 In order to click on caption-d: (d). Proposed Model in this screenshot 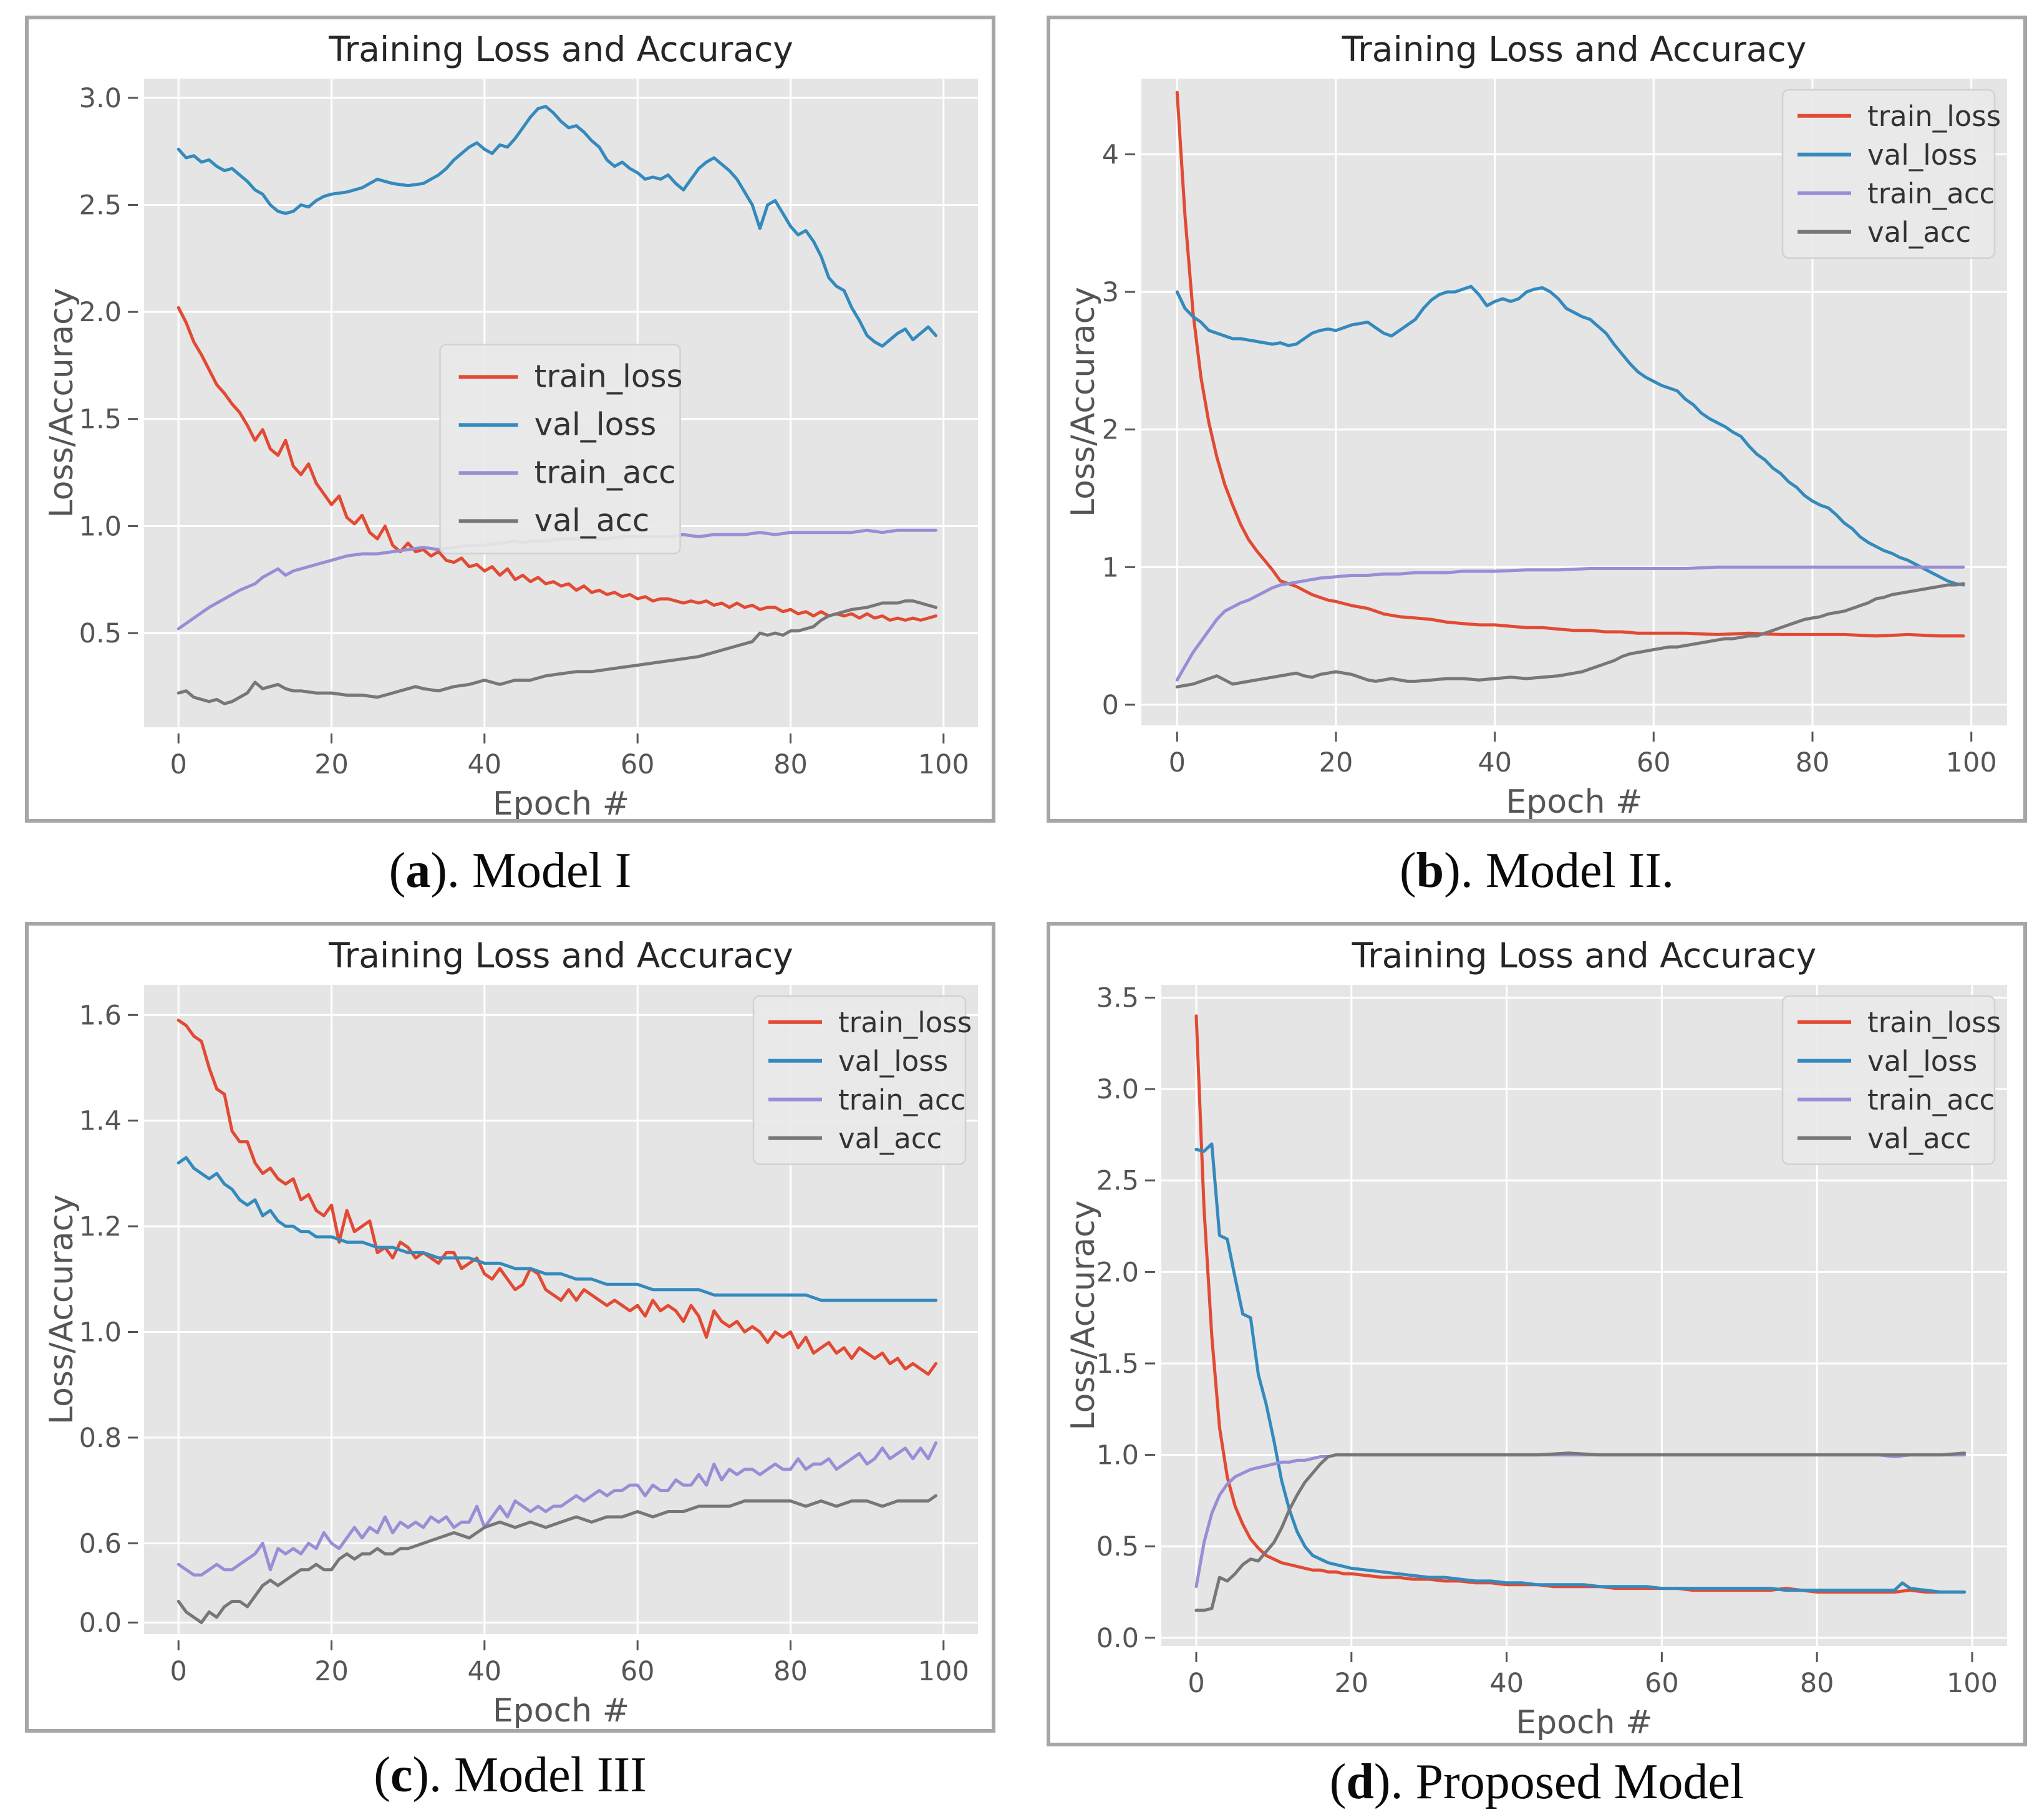, I will do `click(1537, 1782)`.